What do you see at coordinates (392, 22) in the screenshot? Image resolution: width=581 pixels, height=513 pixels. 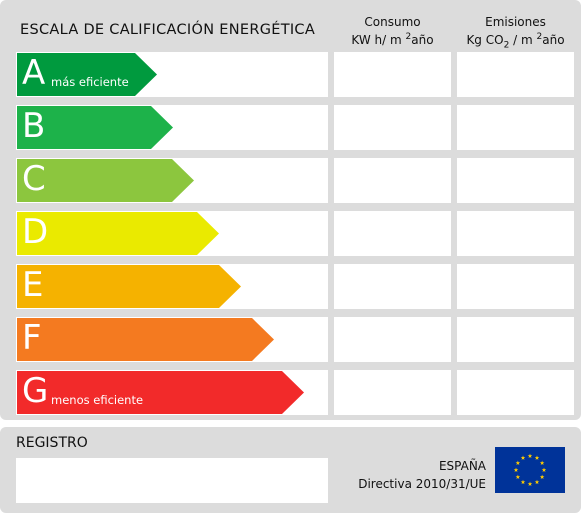 I see `consumo-label: Consumo` at bounding box center [392, 22].